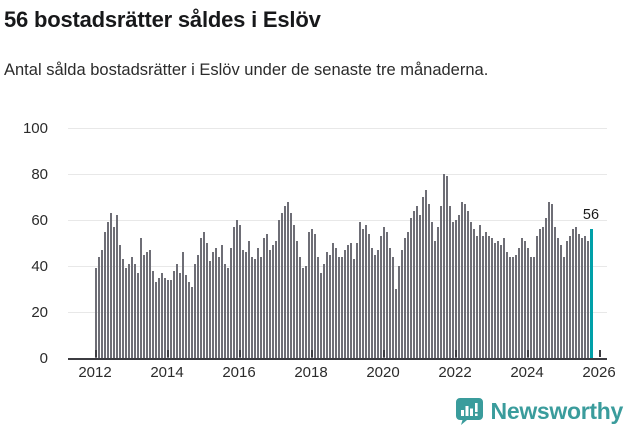  What do you see at coordinates (383, 372) in the screenshot?
I see `x-axis-tick-label: 2020` at bounding box center [383, 372].